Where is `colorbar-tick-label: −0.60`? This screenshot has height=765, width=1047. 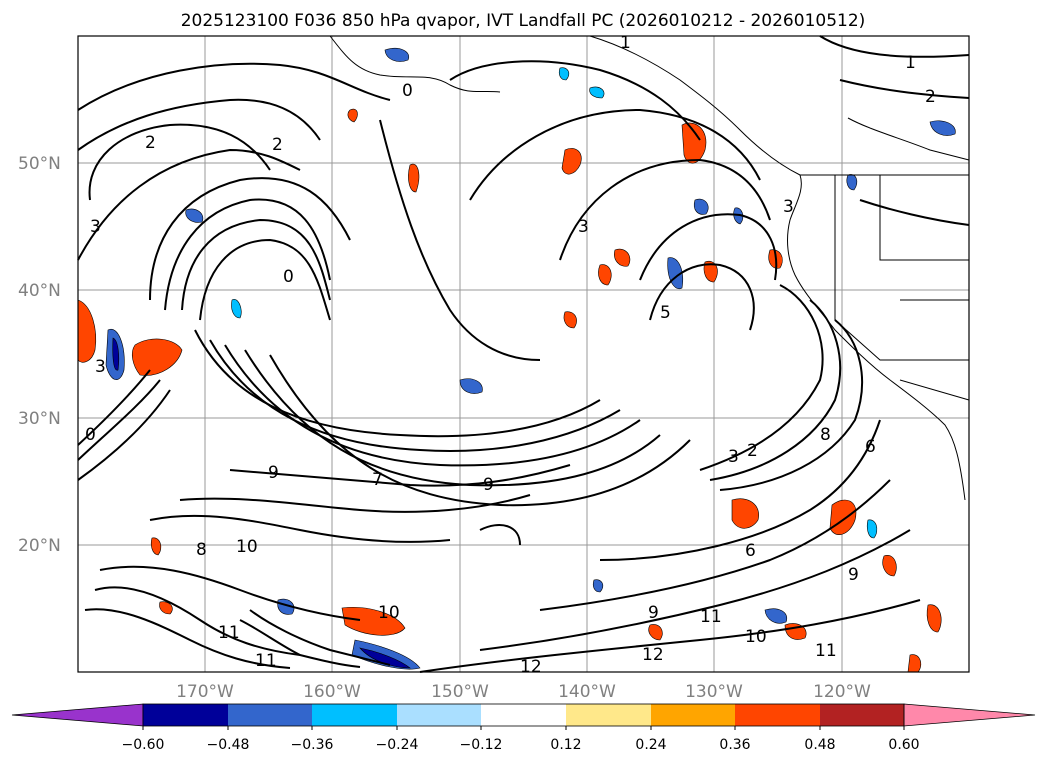 colorbar-tick-label: −0.60 is located at coordinates (143, 745).